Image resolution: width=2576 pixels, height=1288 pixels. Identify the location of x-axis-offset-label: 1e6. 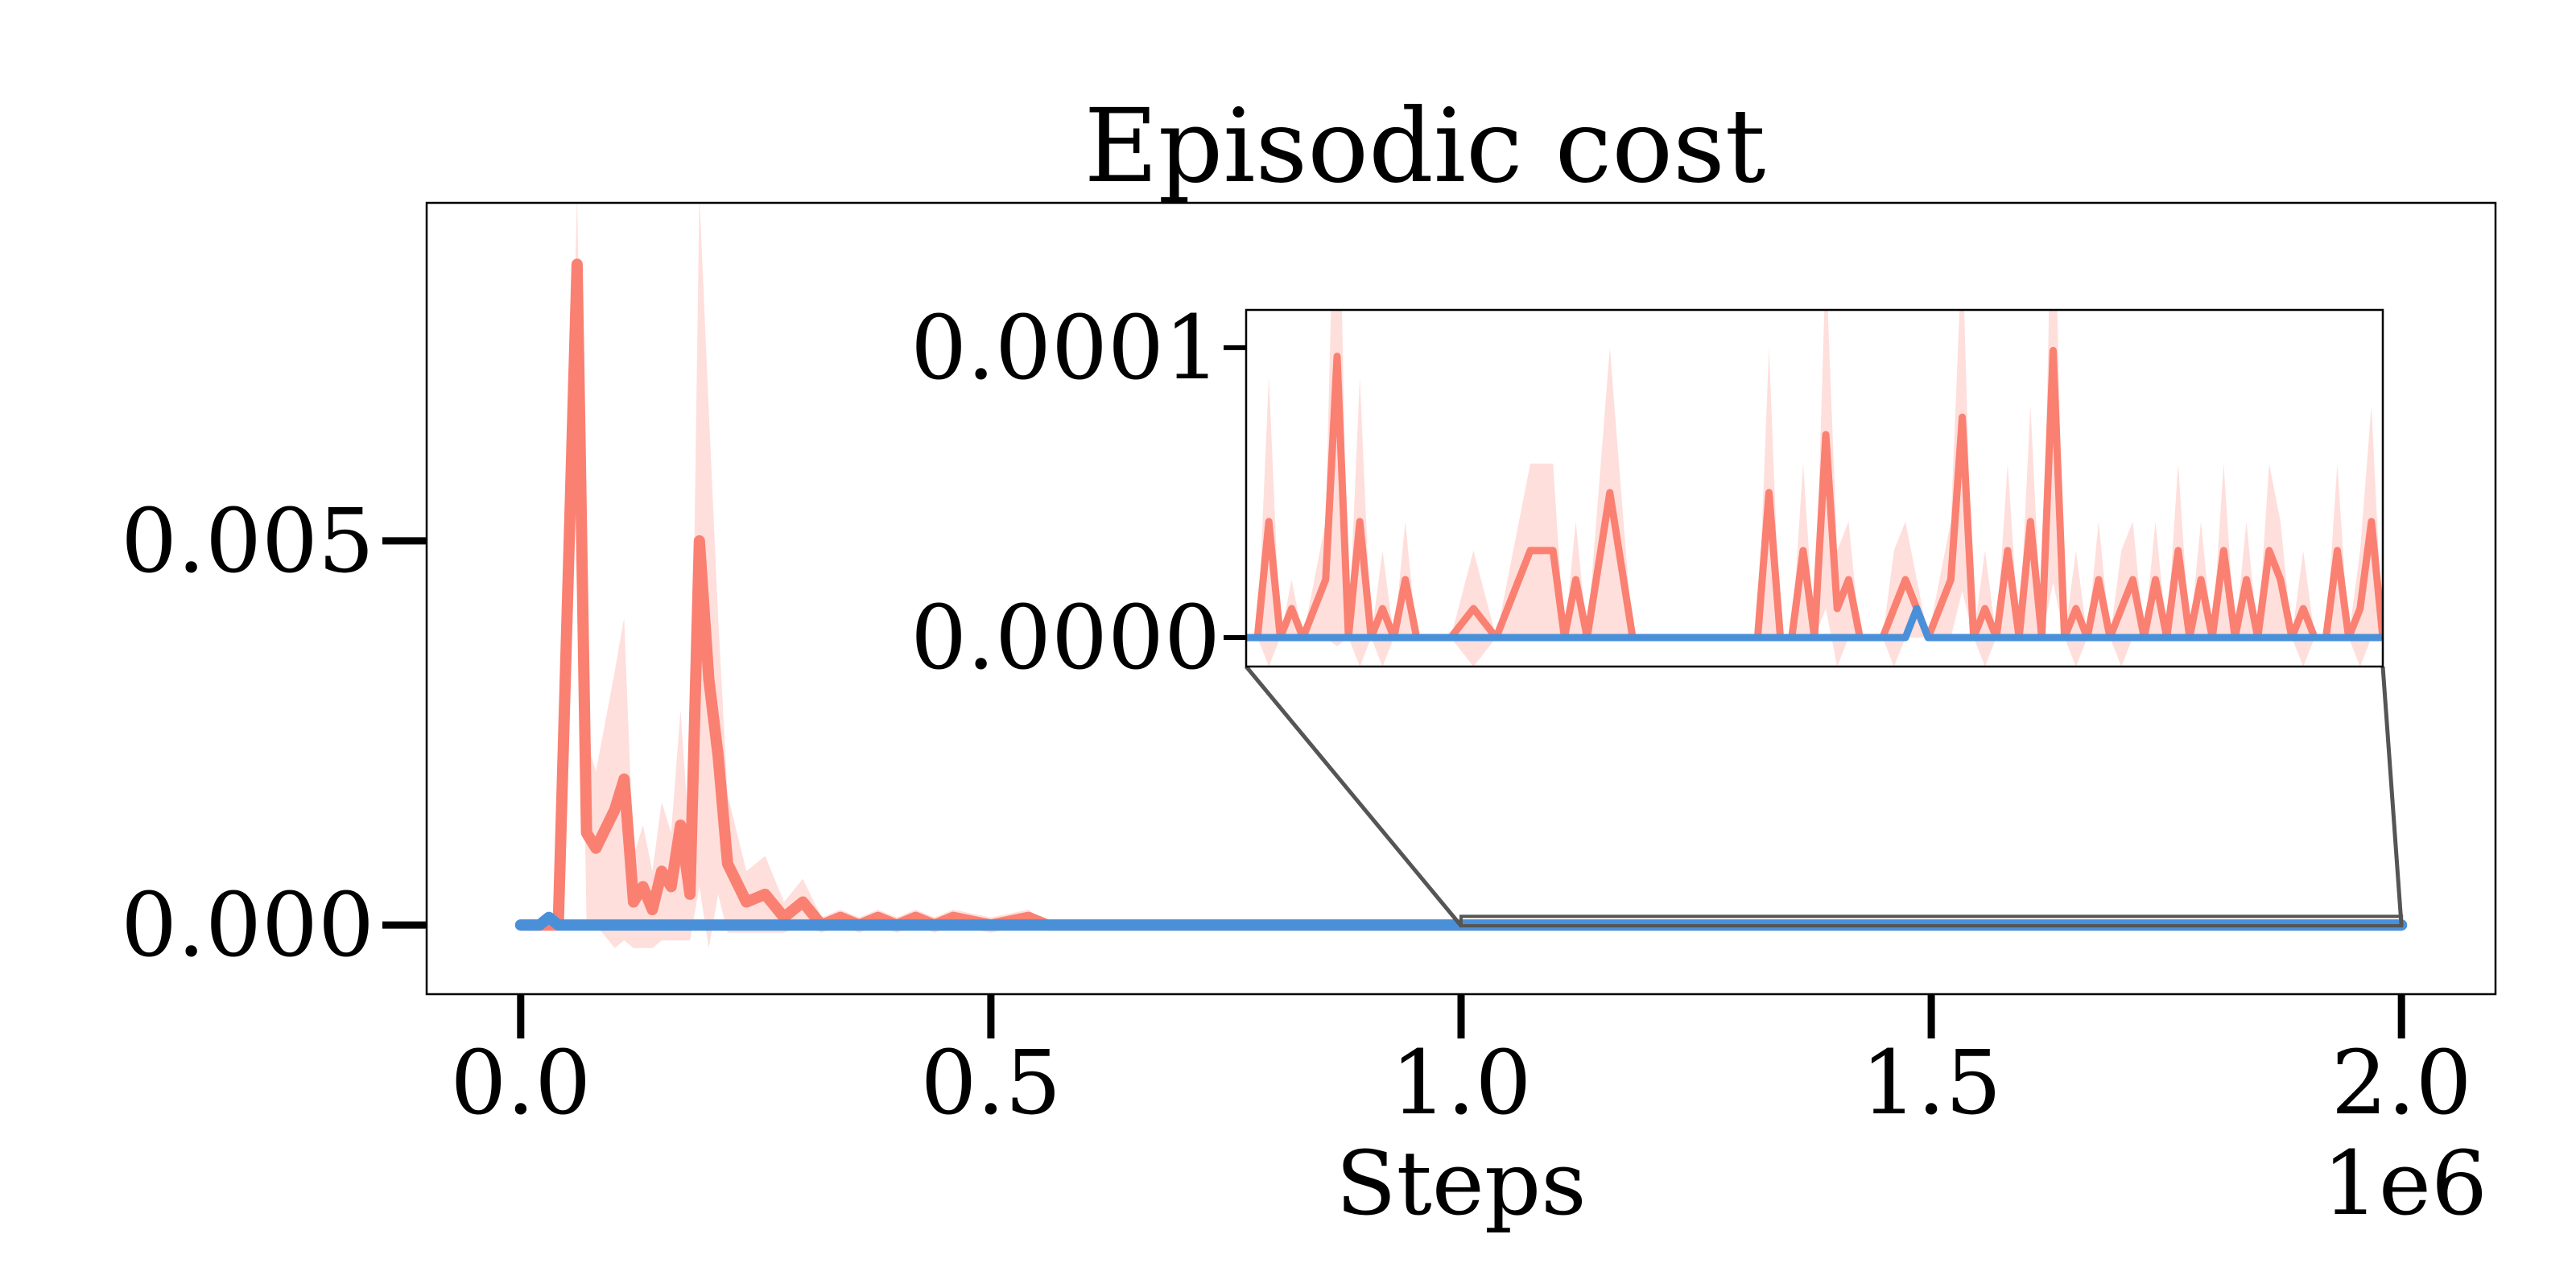
(2404, 1183).